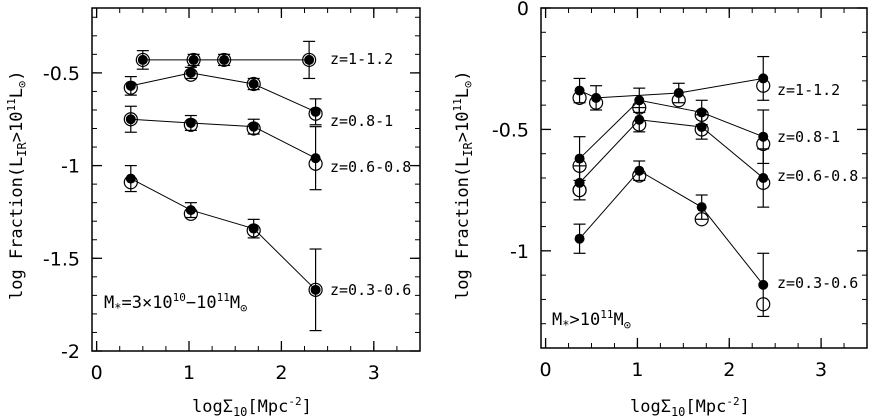 This screenshot has width=869, height=417. Describe the element at coordinates (175, 303) in the screenshot. I see `left-mass-label: M*=3×1010−1011M⊙` at that location.